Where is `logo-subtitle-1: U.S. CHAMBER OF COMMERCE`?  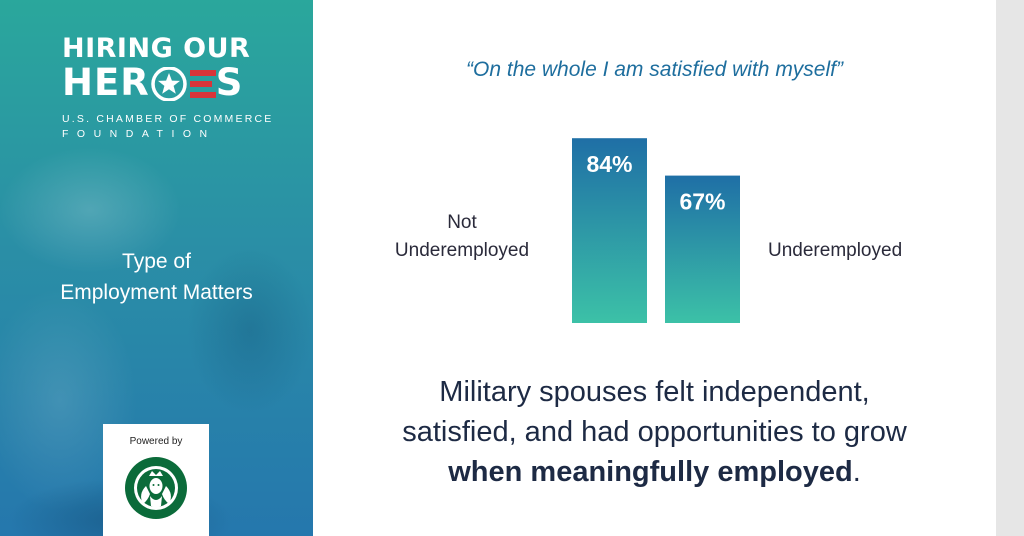
logo-subtitle-1: U.S. CHAMBER OF COMMERCE is located at coordinates (168, 119).